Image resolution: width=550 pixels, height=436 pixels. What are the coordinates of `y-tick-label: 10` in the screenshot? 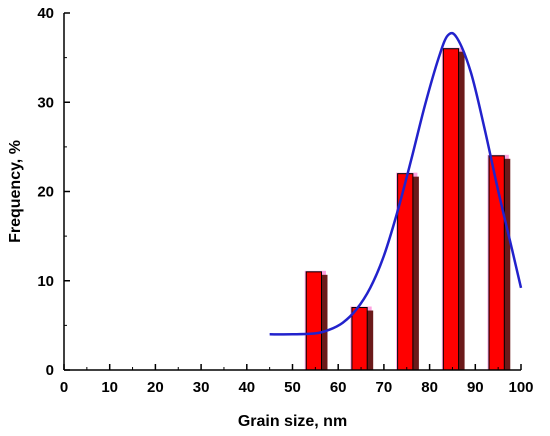 It's located at (45, 281).